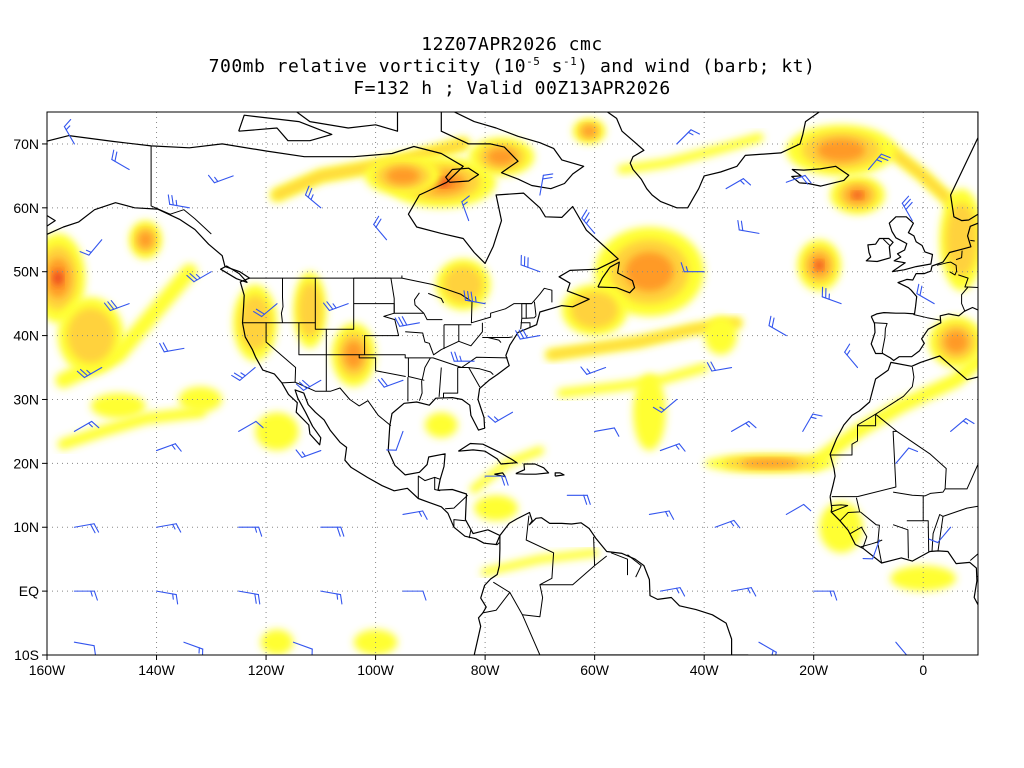 The image size is (1024, 768). What do you see at coordinates (532, 469) in the screenshot?
I see `coastline-hispaniola` at bounding box center [532, 469].